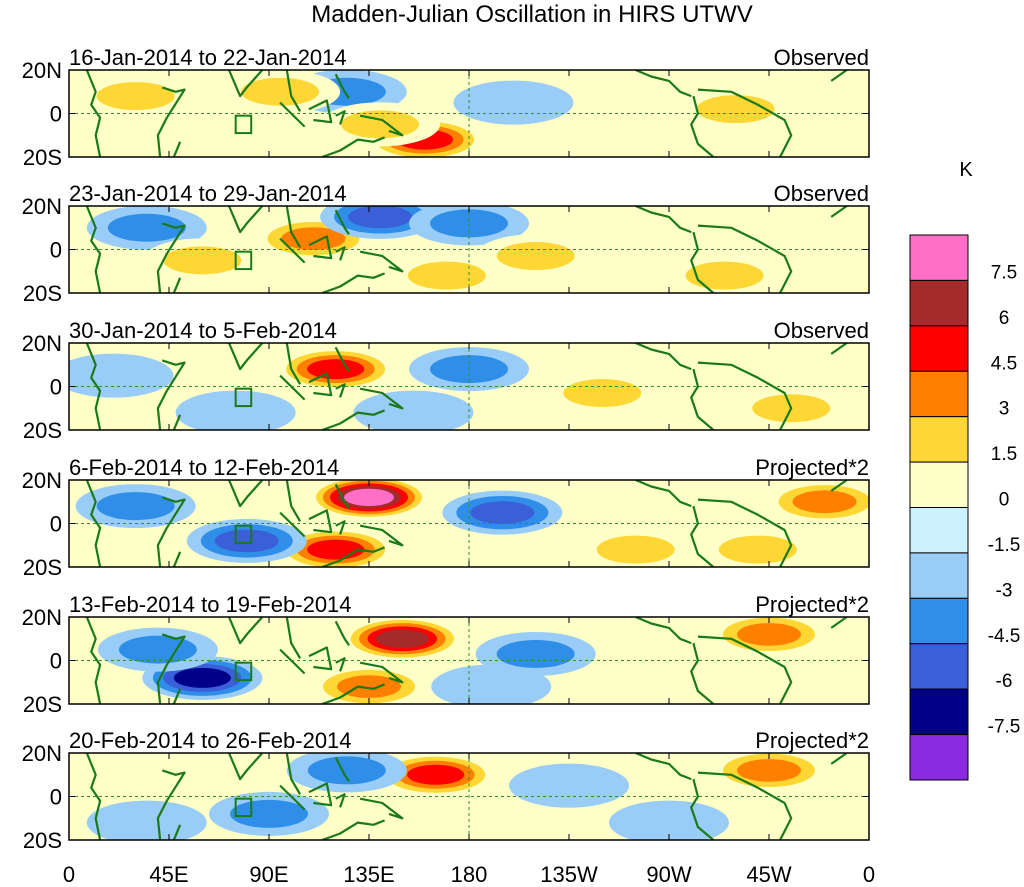  I want to click on y-tick-label: 0, so click(56, 114).